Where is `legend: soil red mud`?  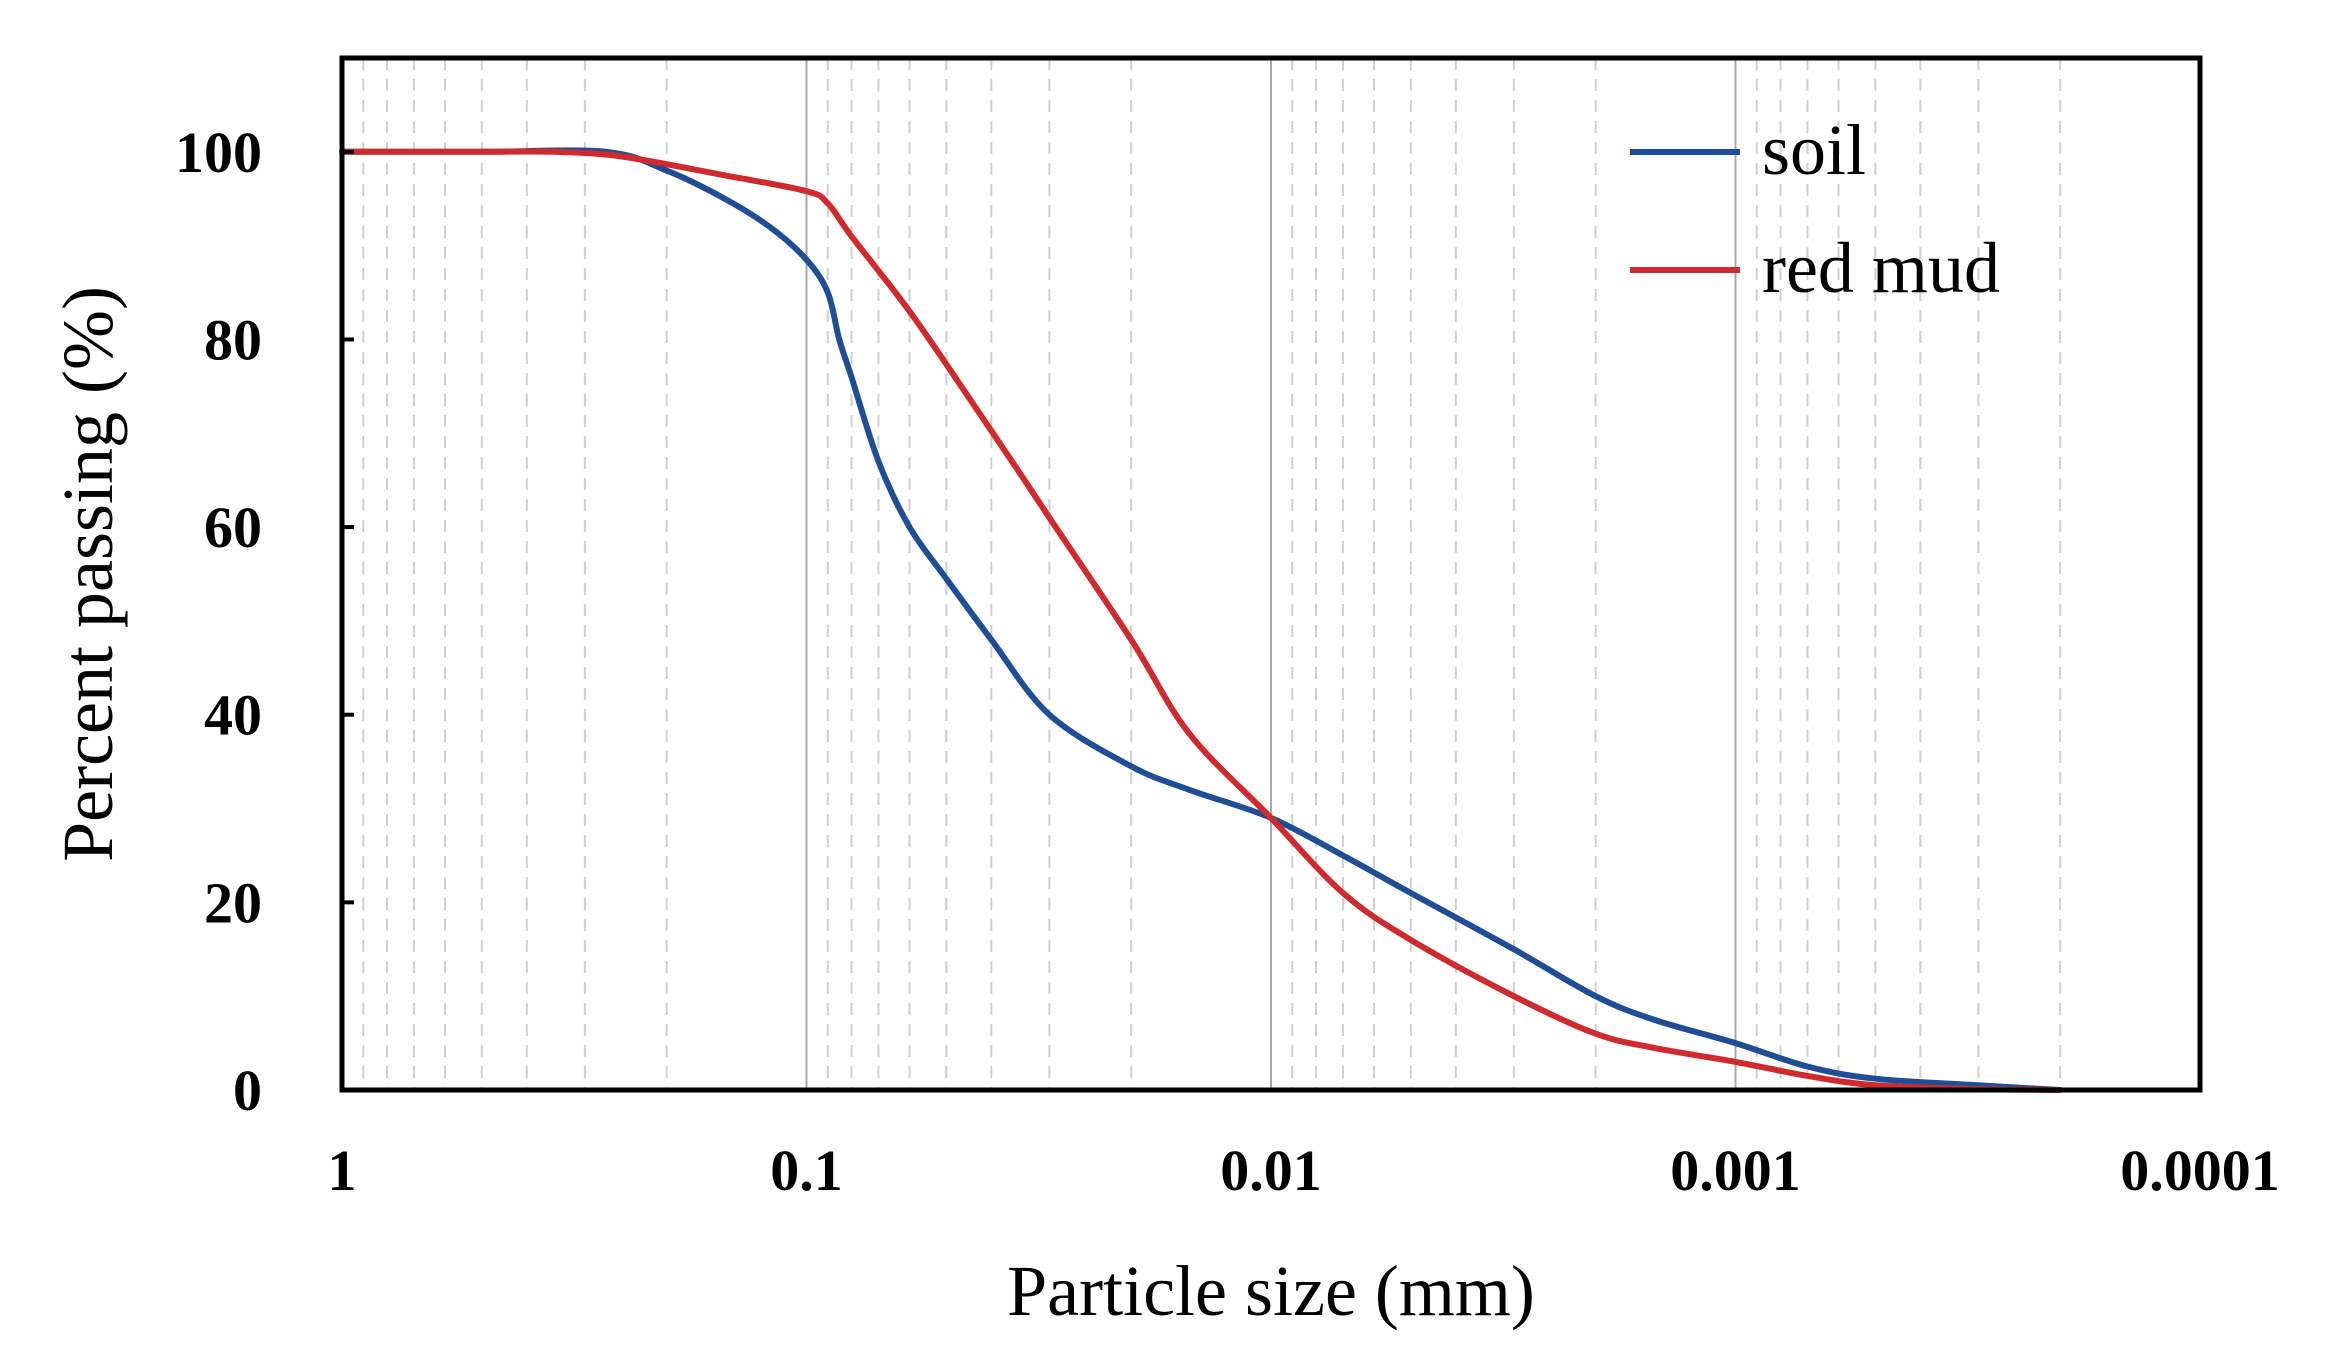
legend: soil red mud is located at coordinates (1815, 209).